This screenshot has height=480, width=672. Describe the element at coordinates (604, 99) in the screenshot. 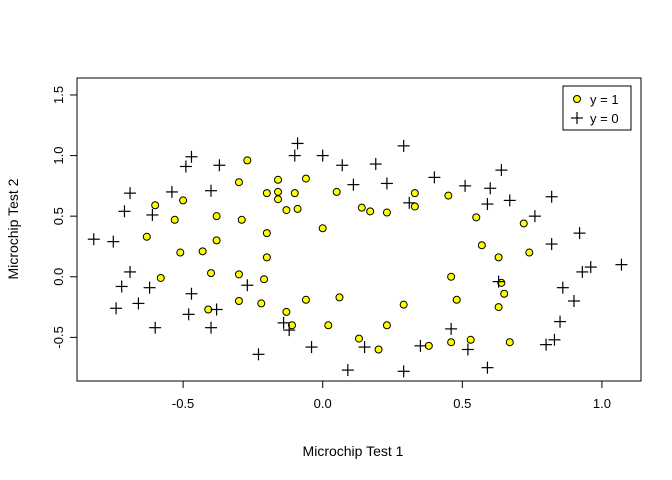

I see `legend-label-y1: y = 1` at that location.